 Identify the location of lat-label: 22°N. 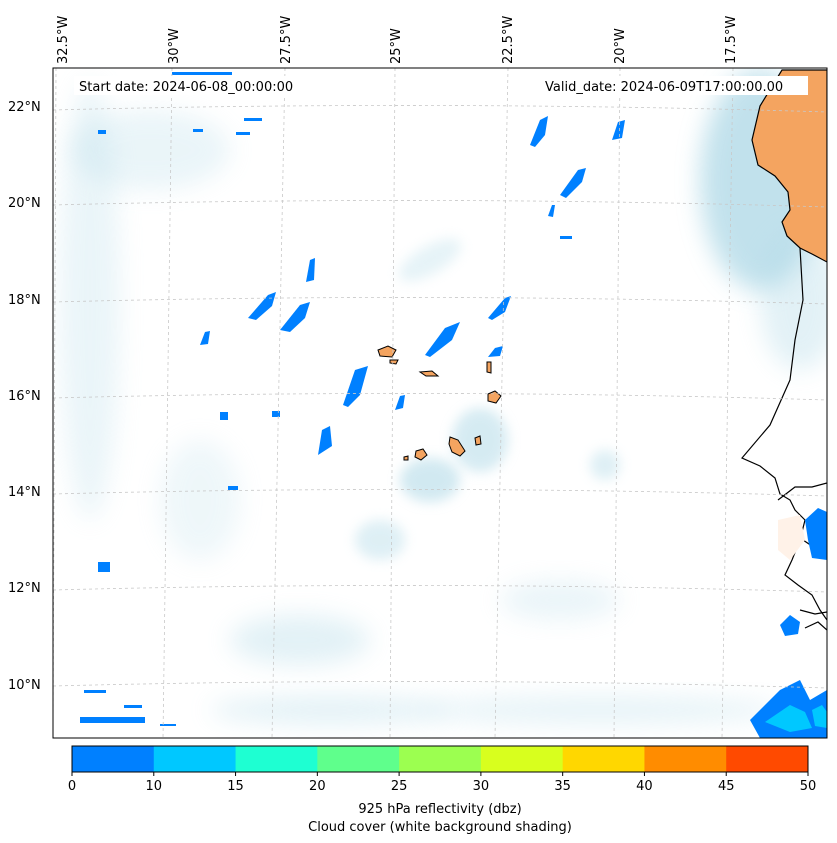
(24, 107).